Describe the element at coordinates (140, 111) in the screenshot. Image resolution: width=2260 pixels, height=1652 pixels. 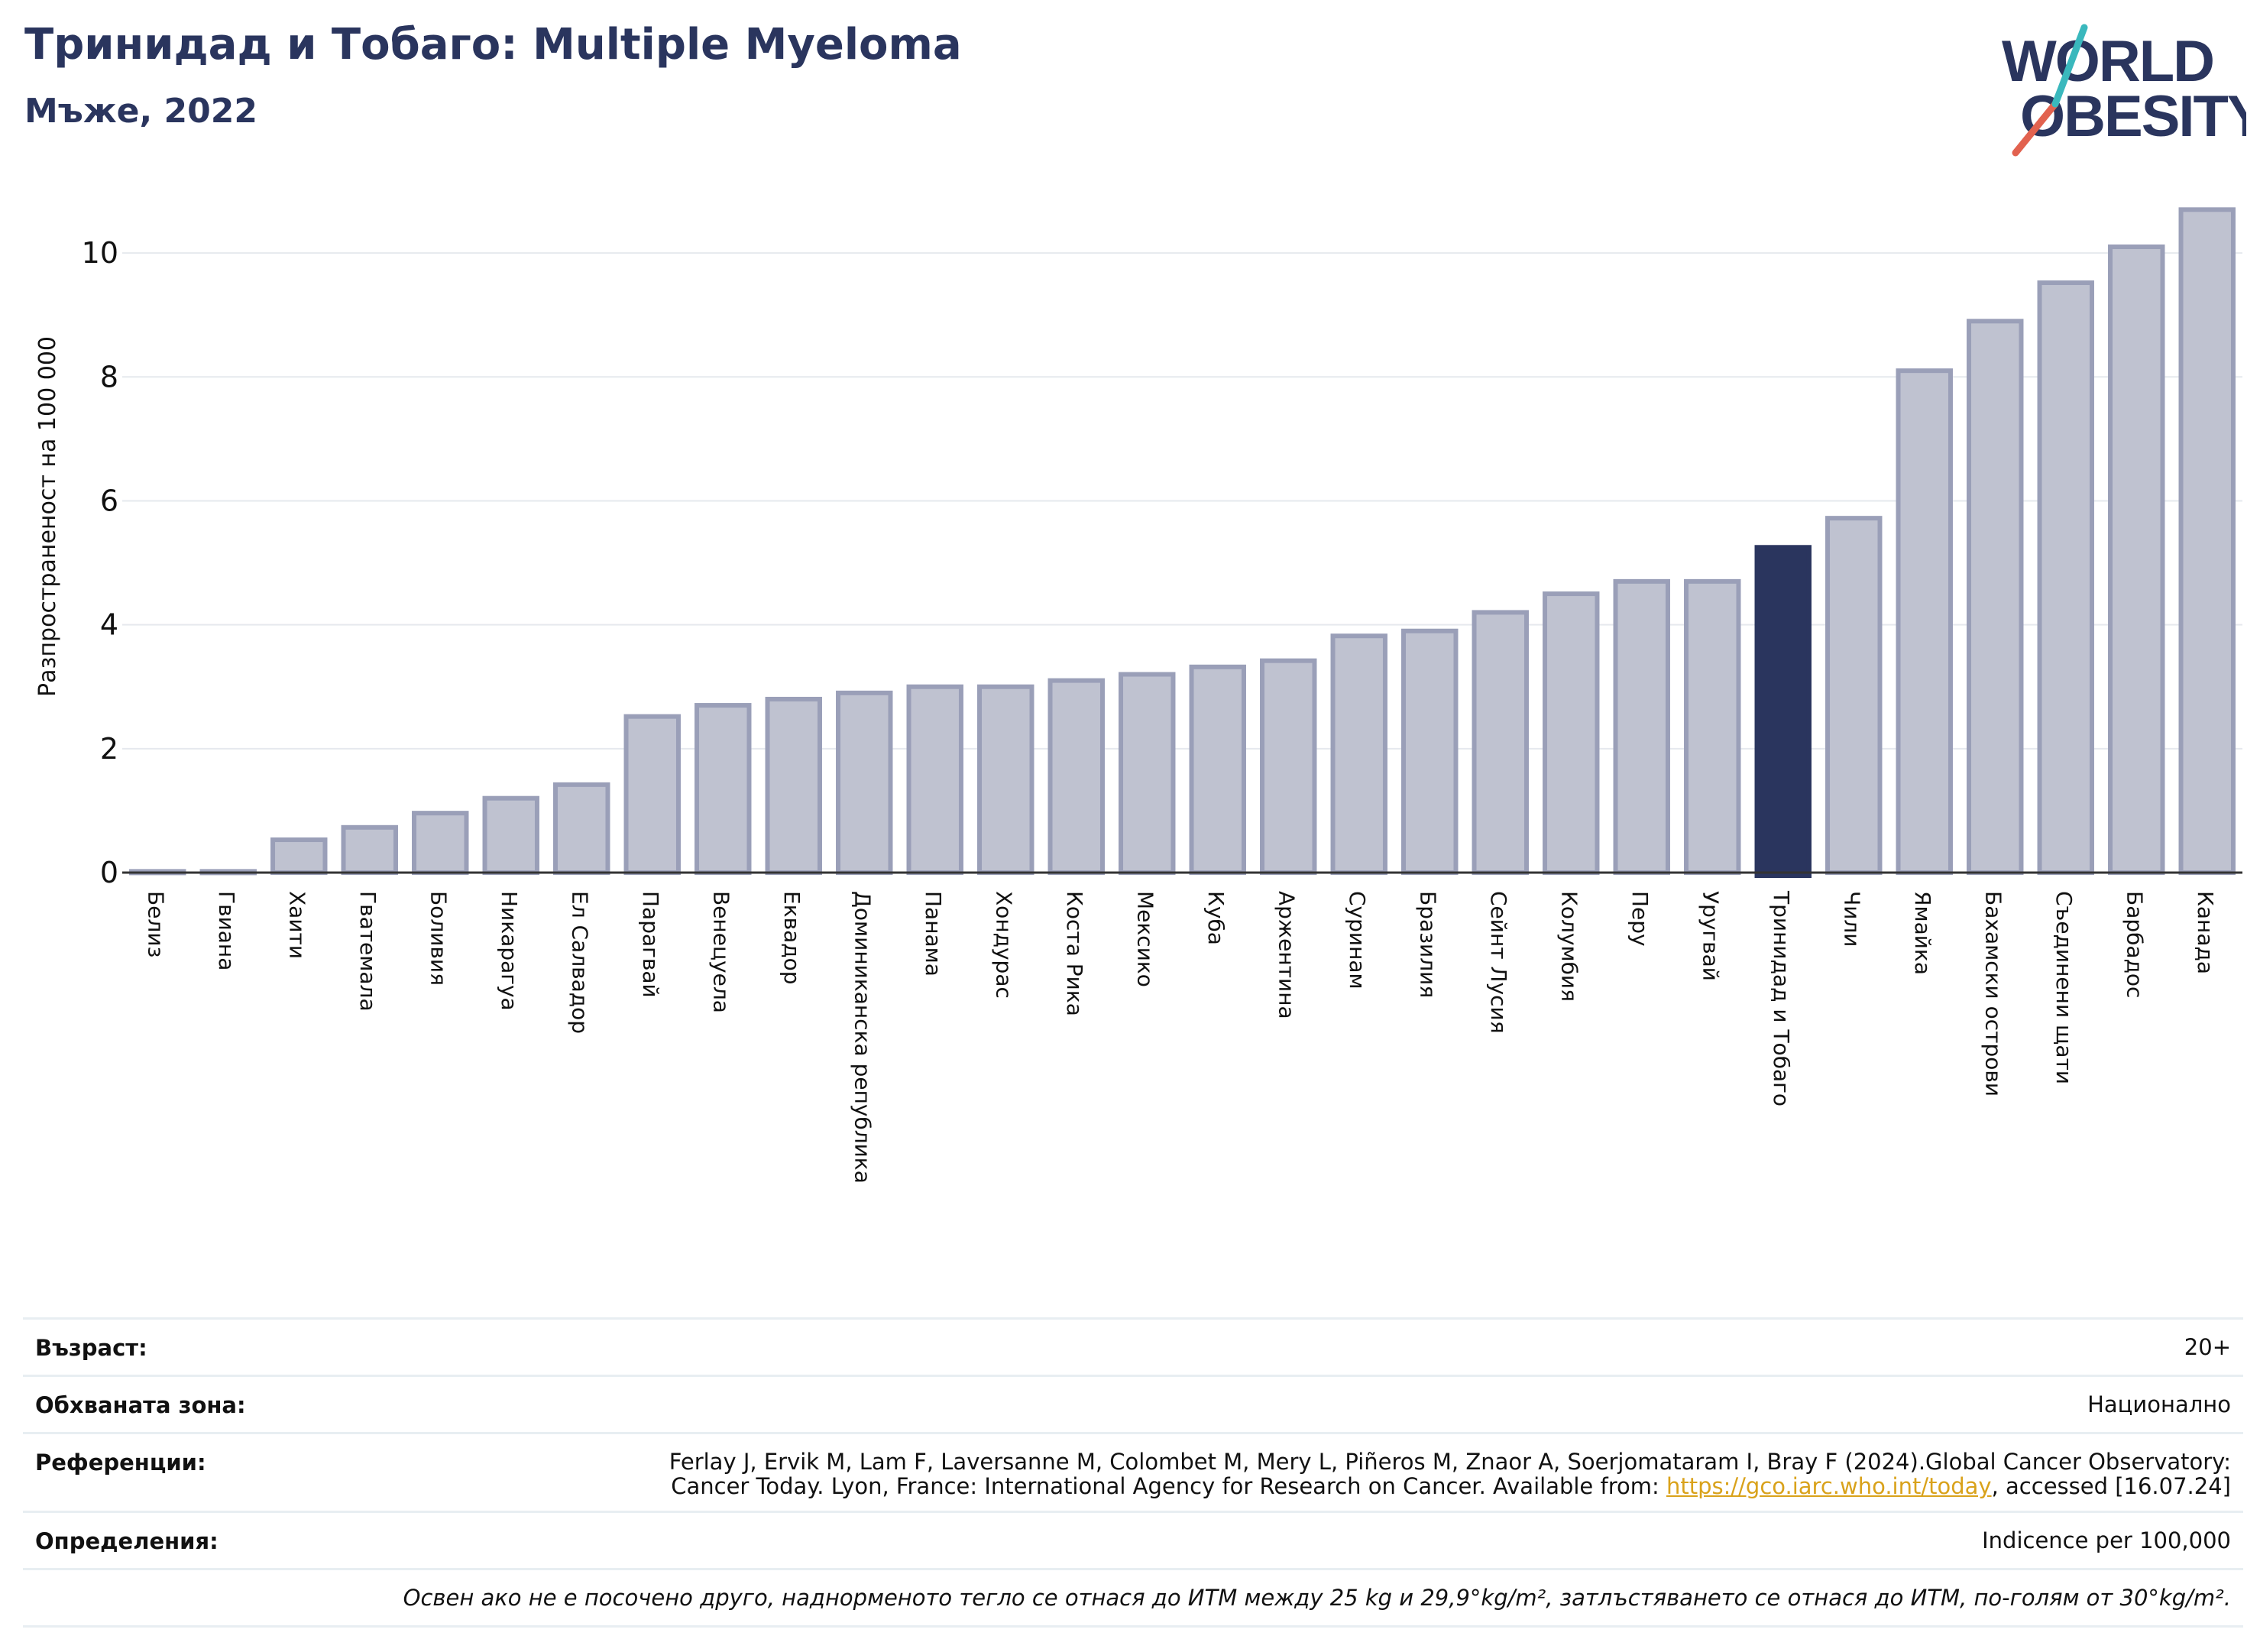
I see `page-subtitle: Мъже, 2022` at that location.